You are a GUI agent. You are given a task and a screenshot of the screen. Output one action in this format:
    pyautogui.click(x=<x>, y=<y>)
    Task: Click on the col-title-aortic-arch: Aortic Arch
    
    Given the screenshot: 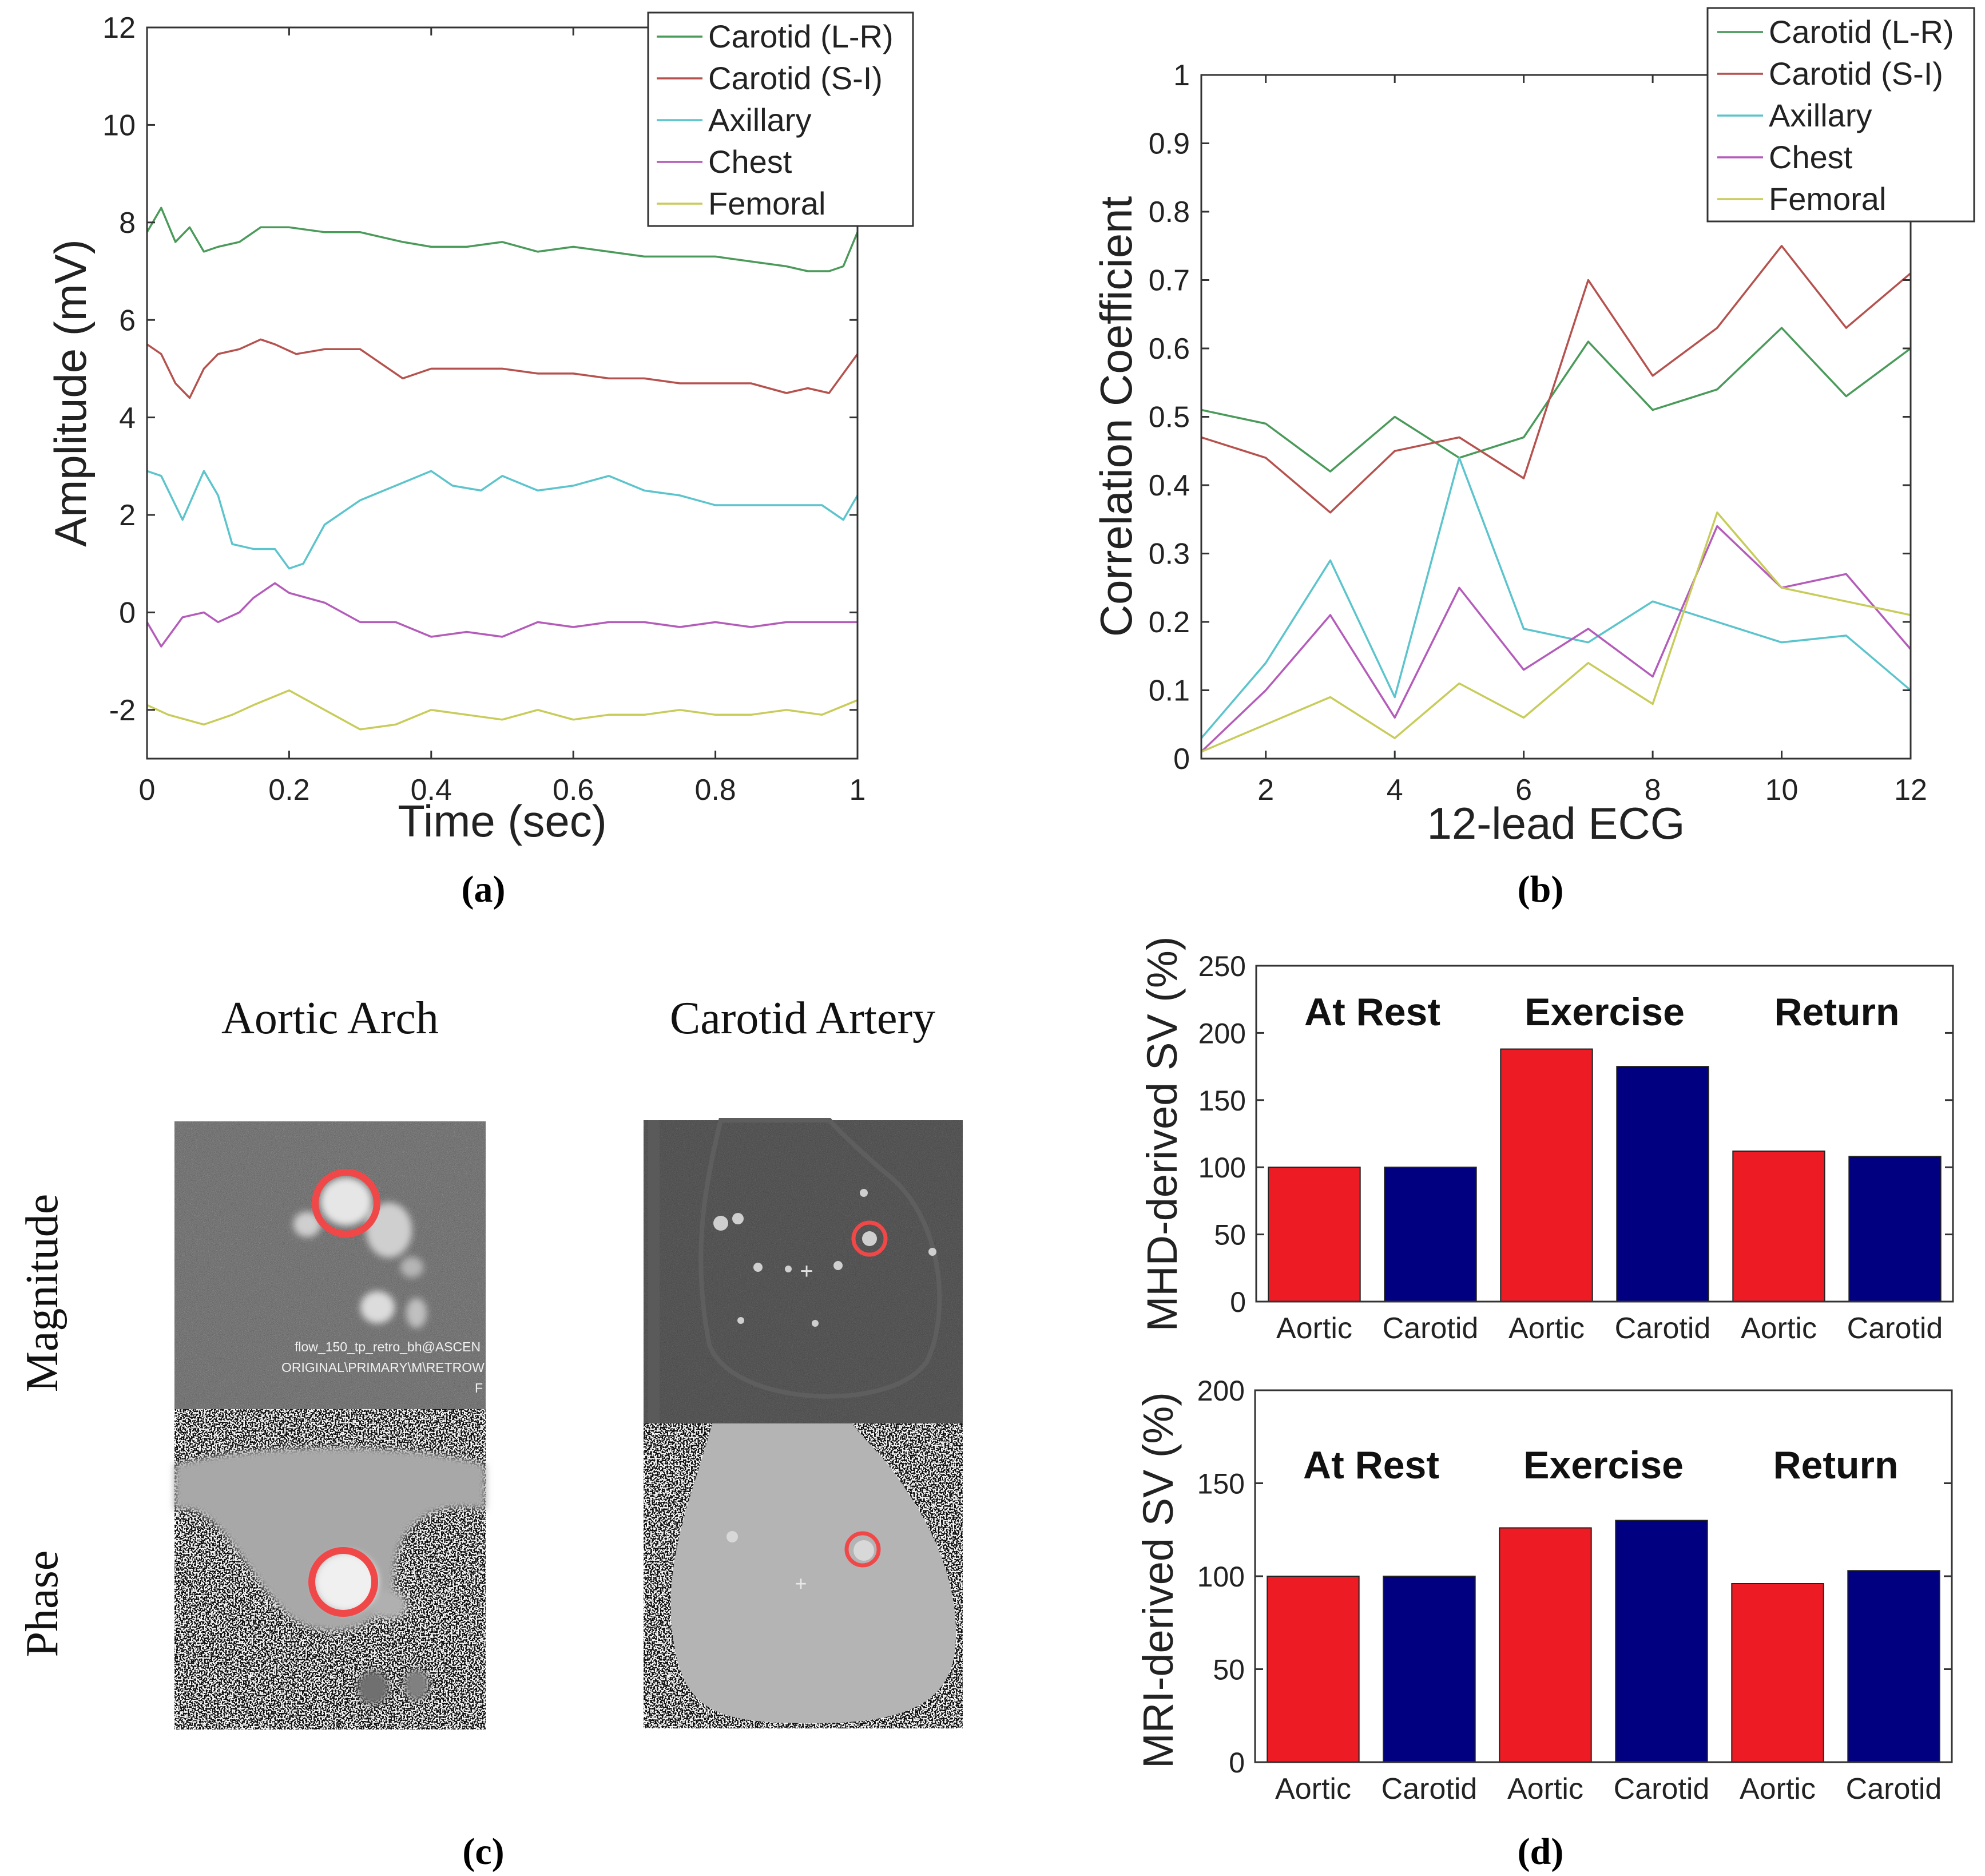 What is the action you would take?
    pyautogui.click(x=330, y=1019)
    